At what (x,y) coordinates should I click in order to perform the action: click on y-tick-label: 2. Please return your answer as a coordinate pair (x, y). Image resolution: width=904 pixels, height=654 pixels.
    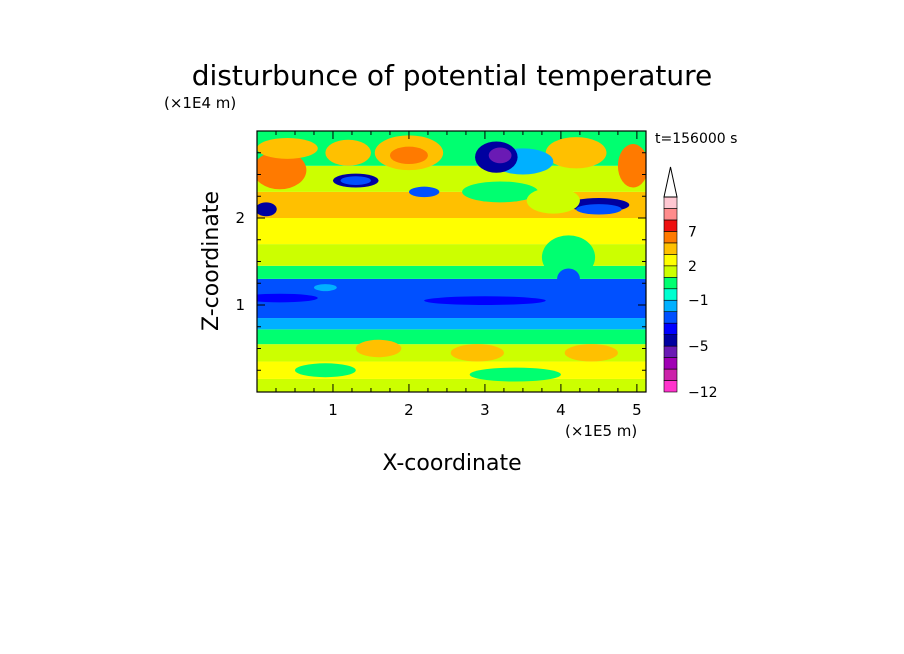
    Looking at the image, I should click on (240, 218).